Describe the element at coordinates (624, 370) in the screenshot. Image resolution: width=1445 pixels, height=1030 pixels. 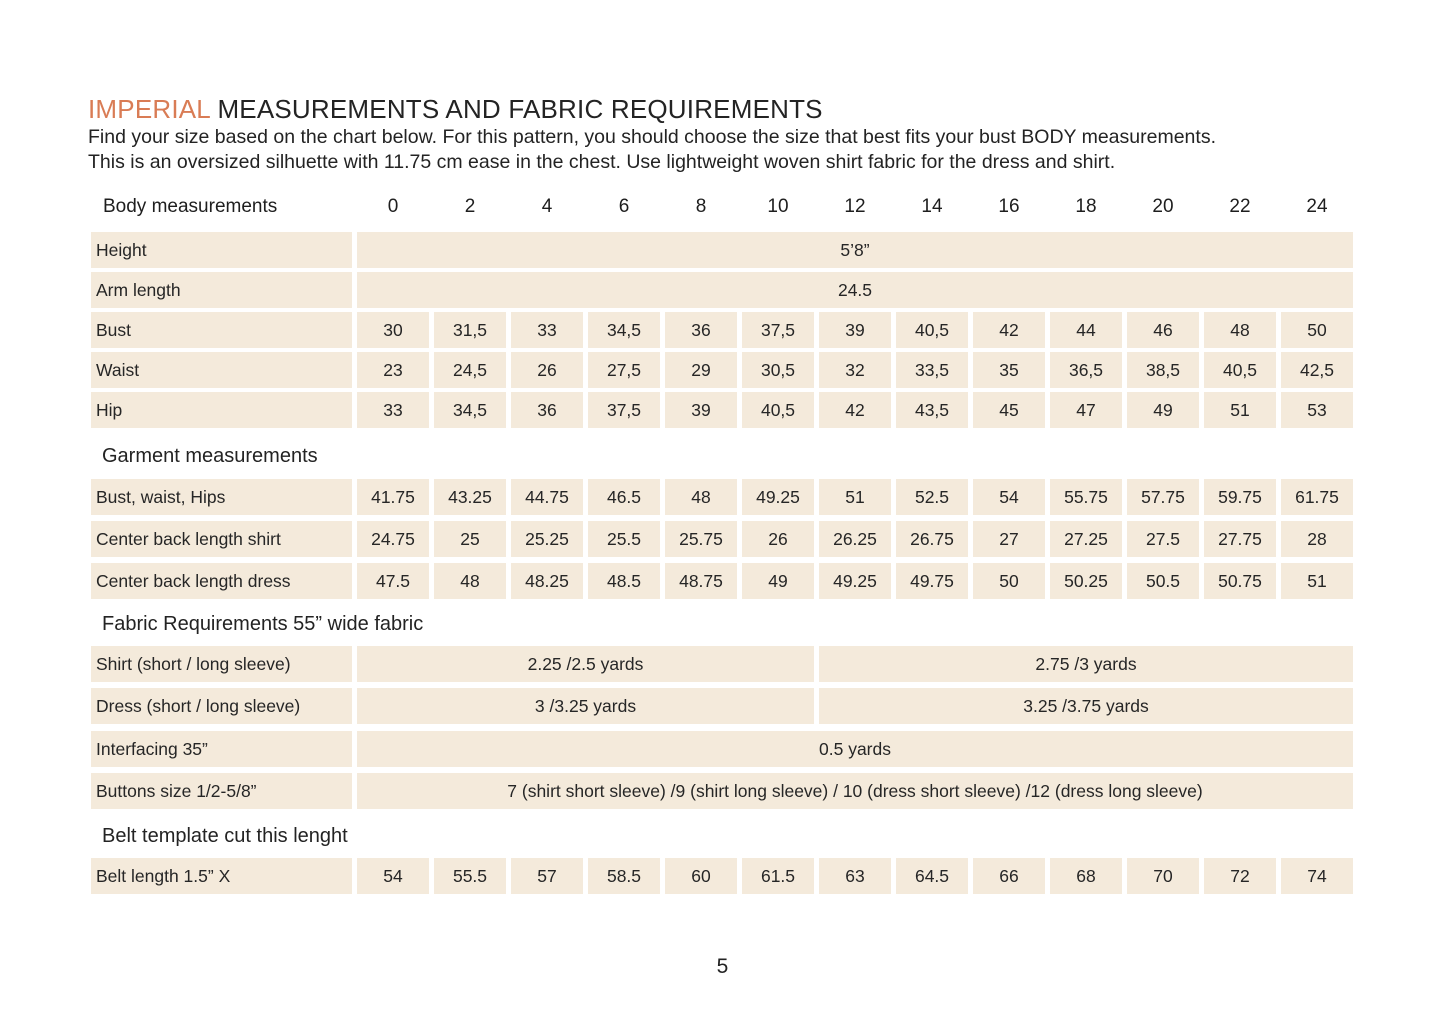
I see `measurement-cell: 27,5` at that location.